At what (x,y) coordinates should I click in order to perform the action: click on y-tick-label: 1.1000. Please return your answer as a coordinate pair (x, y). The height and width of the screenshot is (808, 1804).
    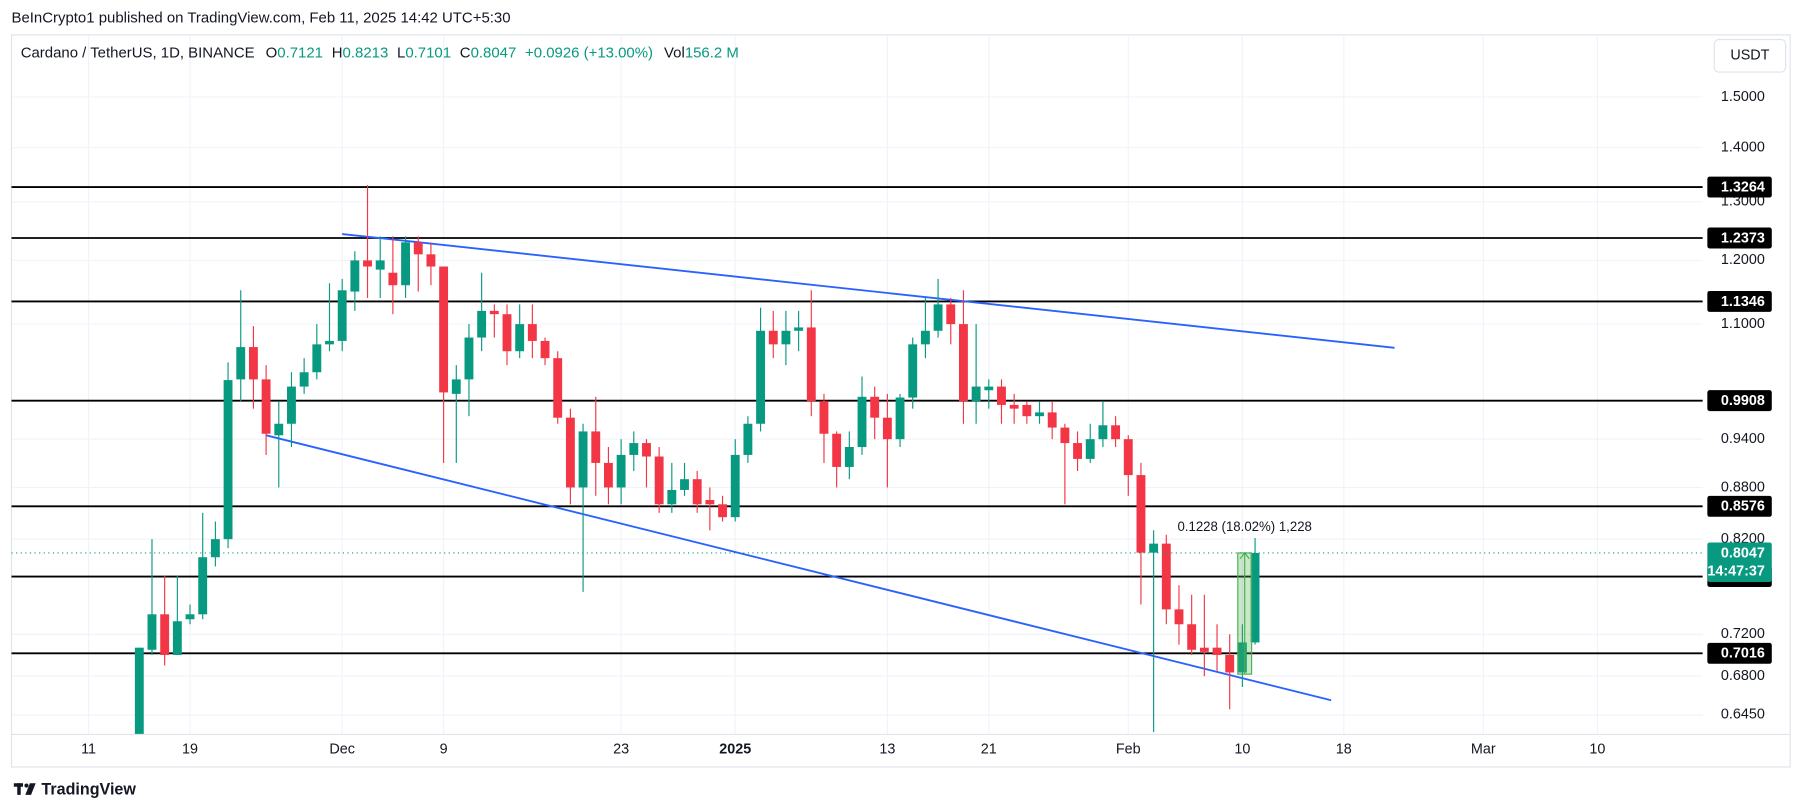
    Looking at the image, I should click on (1743, 324).